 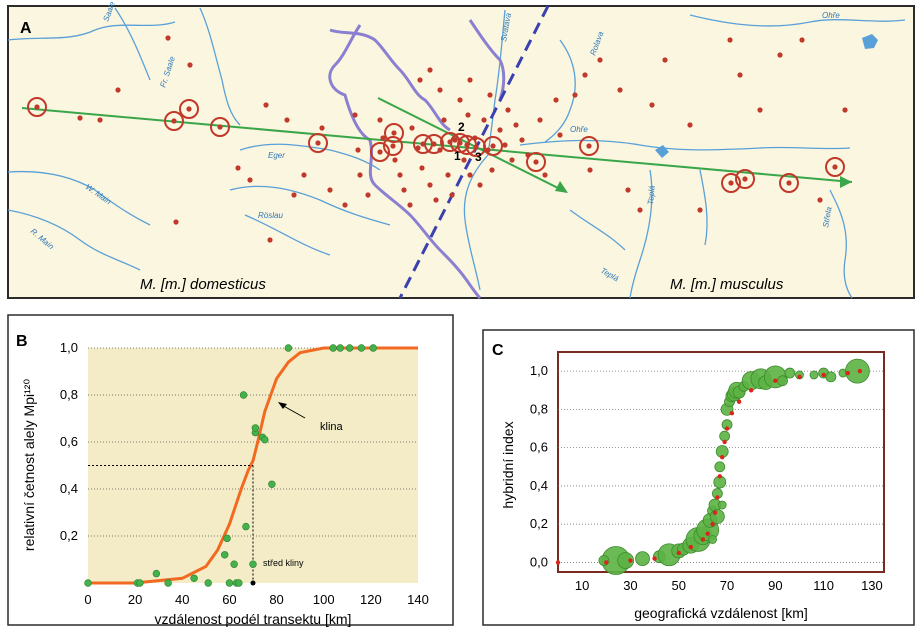 I want to click on chart-b-xtick-label: 100, so click(x=324, y=599).